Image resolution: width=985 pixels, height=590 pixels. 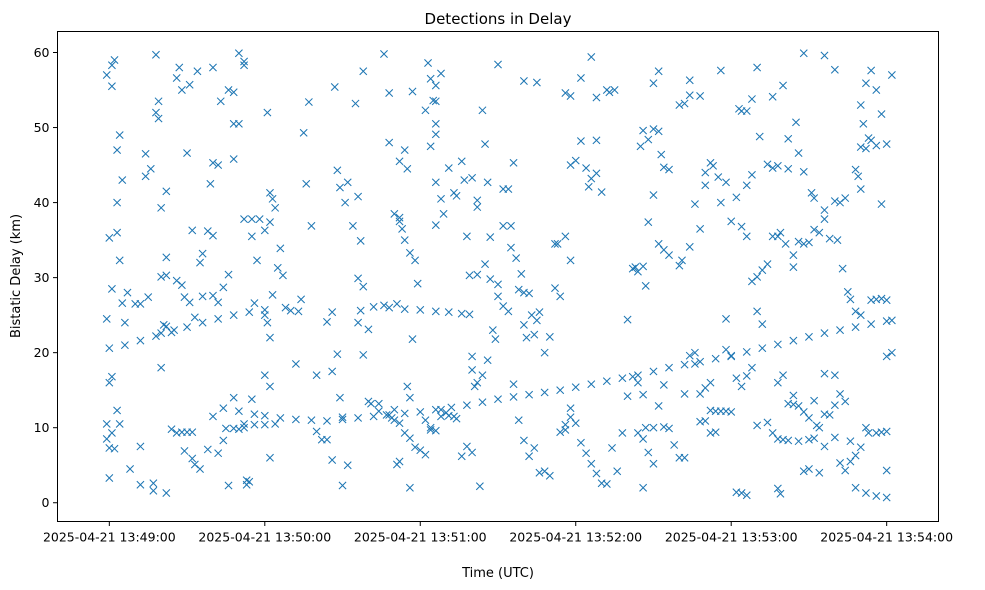 What do you see at coordinates (731, 537) in the screenshot?
I see `x-tick-label: 2025-04-21 13:53:00` at bounding box center [731, 537].